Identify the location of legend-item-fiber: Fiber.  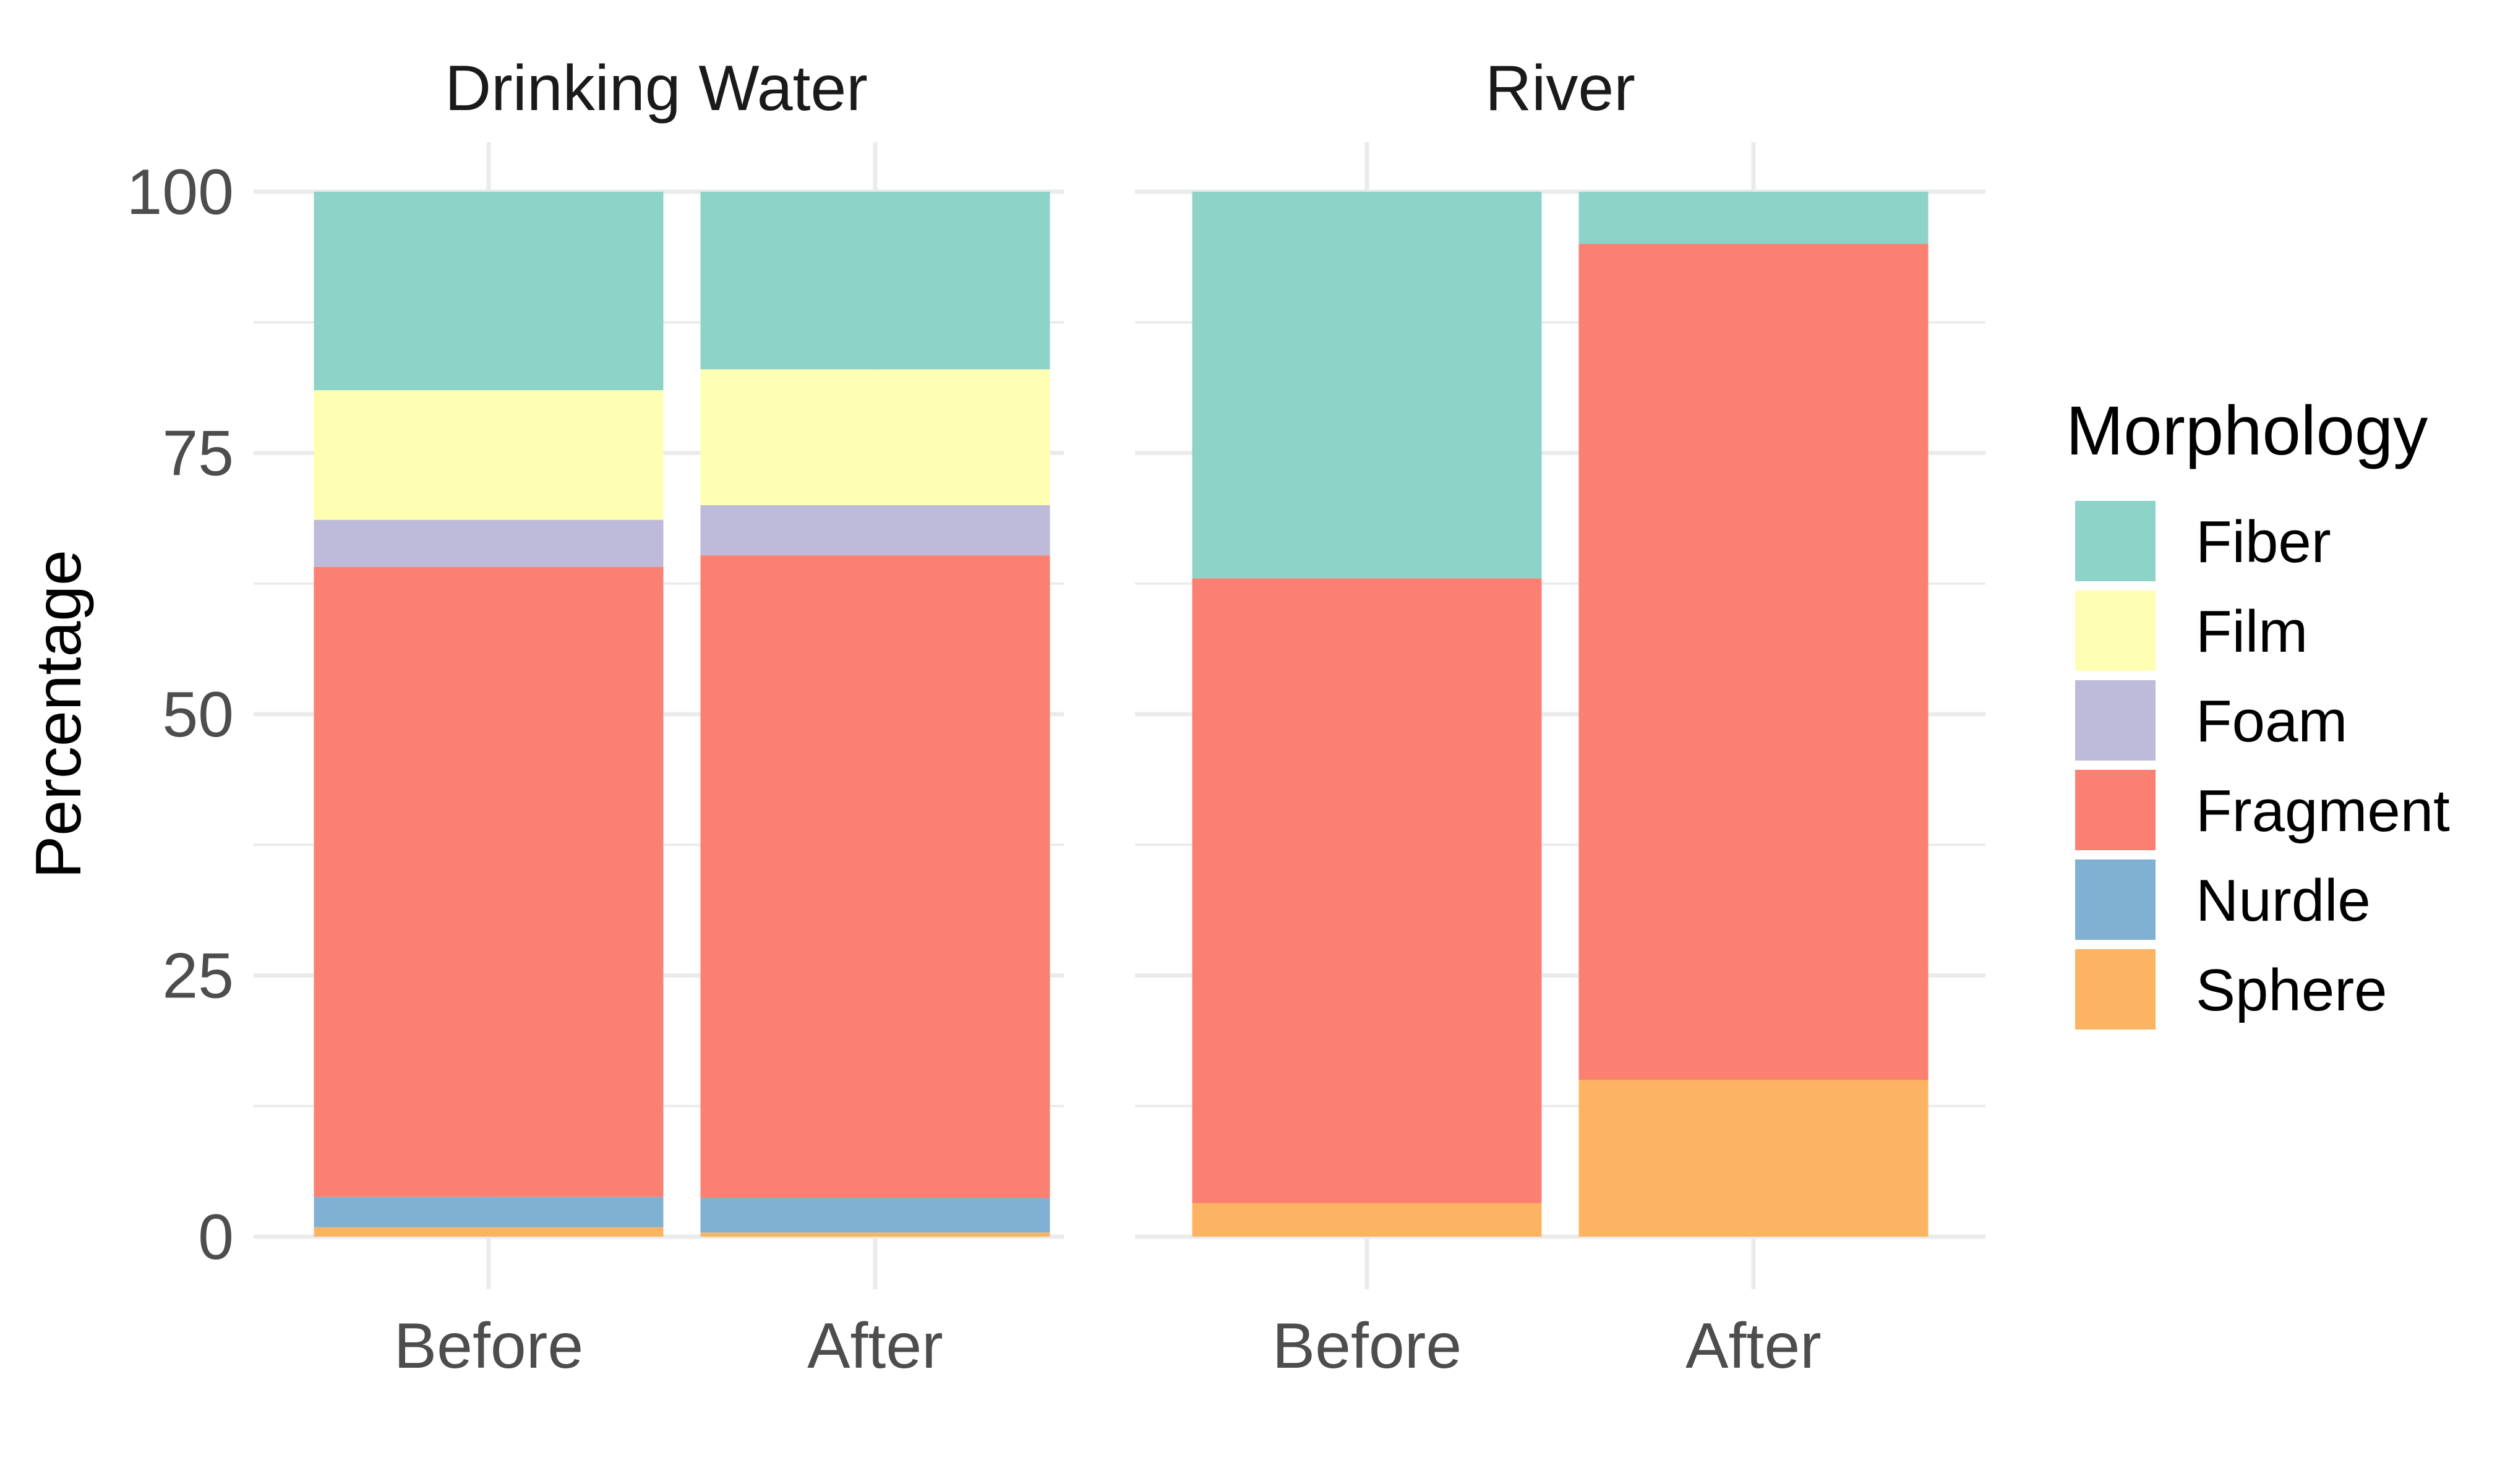
(2203, 541).